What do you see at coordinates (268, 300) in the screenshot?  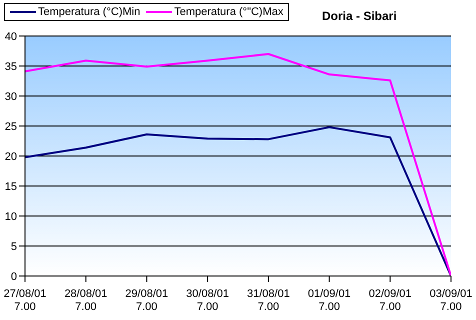 I see `x-tick-label: 31/08/01 7.00` at bounding box center [268, 300].